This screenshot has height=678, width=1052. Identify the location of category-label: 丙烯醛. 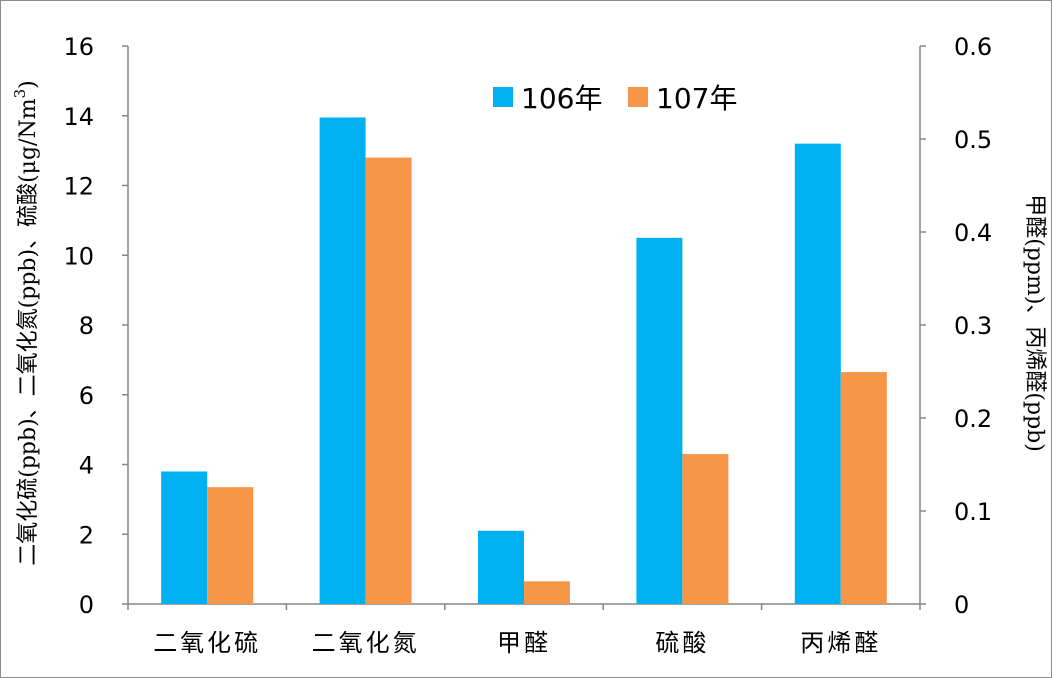
(840, 643).